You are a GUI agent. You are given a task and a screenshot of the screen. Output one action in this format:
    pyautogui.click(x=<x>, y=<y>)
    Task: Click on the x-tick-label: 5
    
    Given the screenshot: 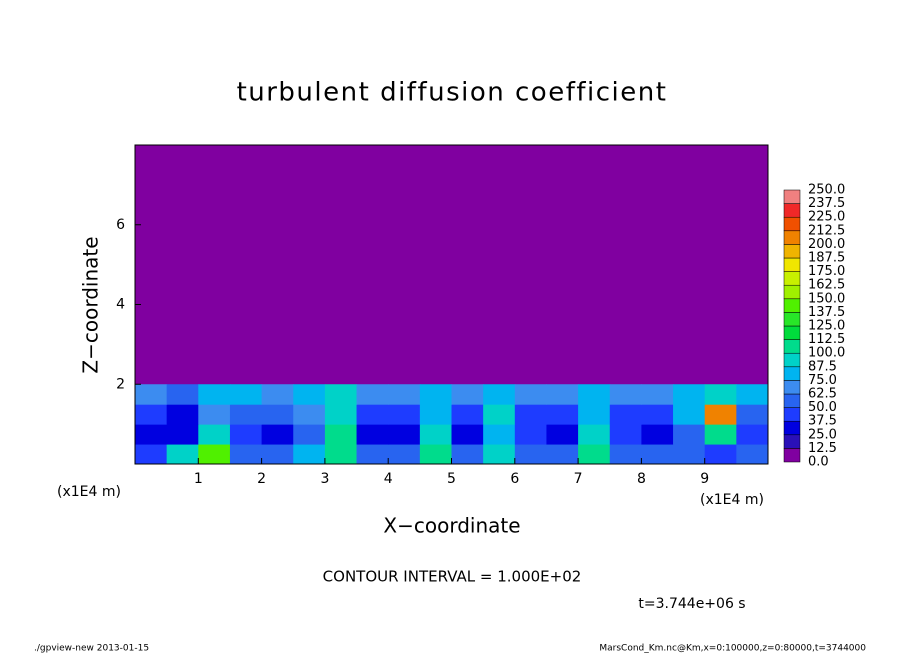 What is the action you would take?
    pyautogui.click(x=451, y=479)
    